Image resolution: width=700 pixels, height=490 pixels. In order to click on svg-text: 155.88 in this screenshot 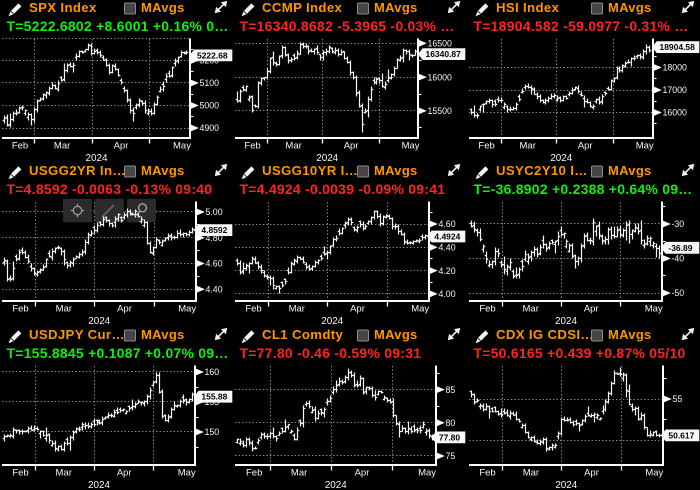, I will do `click(214, 396)`.